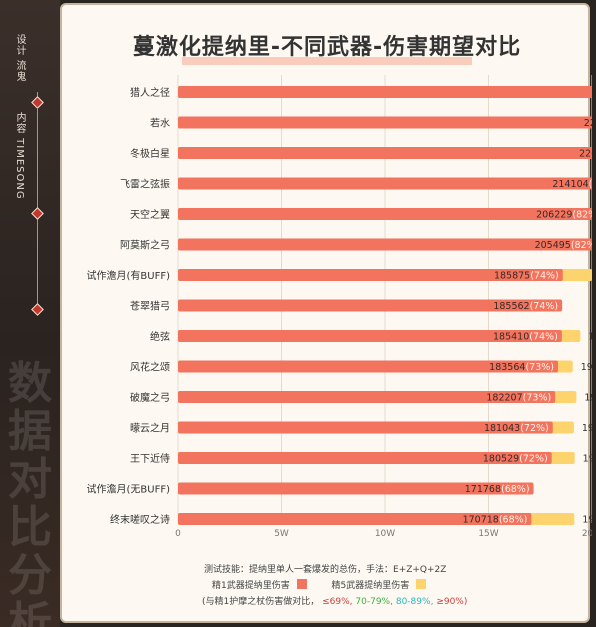  Describe the element at coordinates (511, 306) in the screenshot. I see `r1-value: 185562` at that location.